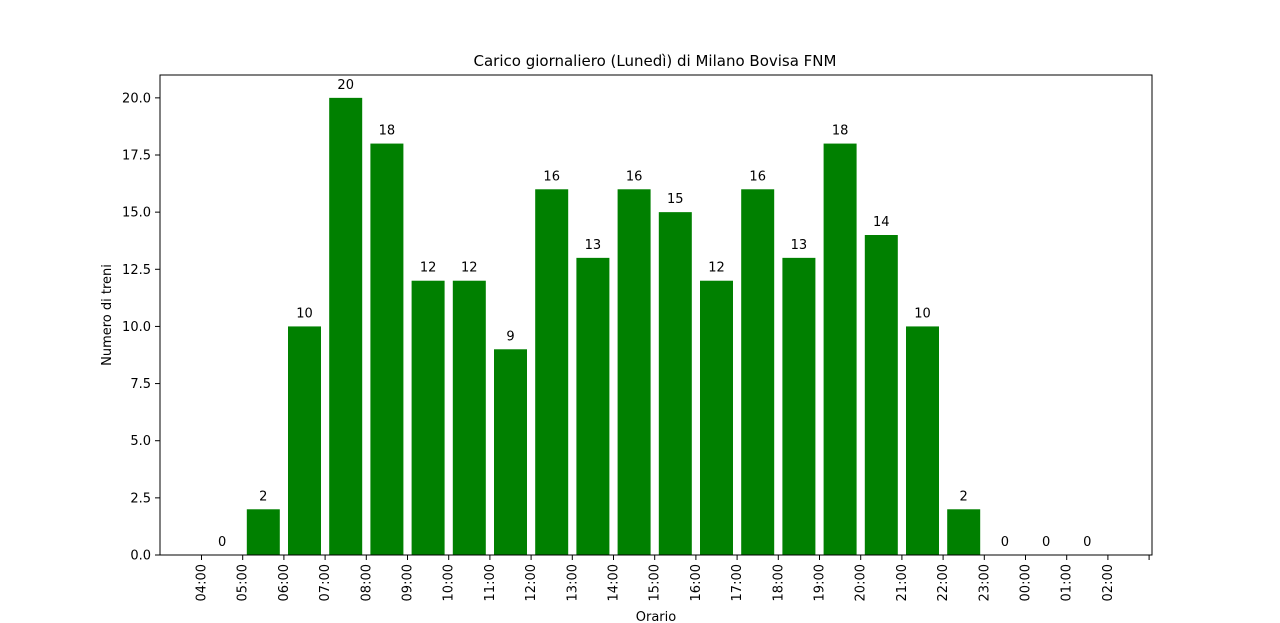 Image resolution: width=1280 pixels, height=623 pixels. Describe the element at coordinates (136, 213) in the screenshot. I see `y-tick-label: 15.0` at that location.